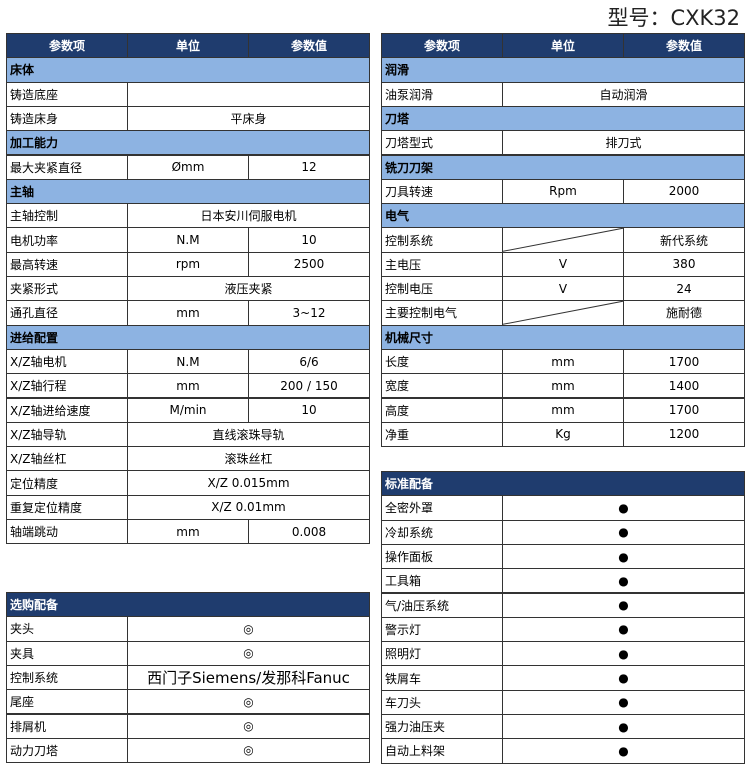 The height and width of the screenshot is (767, 750). What do you see at coordinates (188, 191) in the screenshot?
I see `section-title: 主轴` at bounding box center [188, 191].